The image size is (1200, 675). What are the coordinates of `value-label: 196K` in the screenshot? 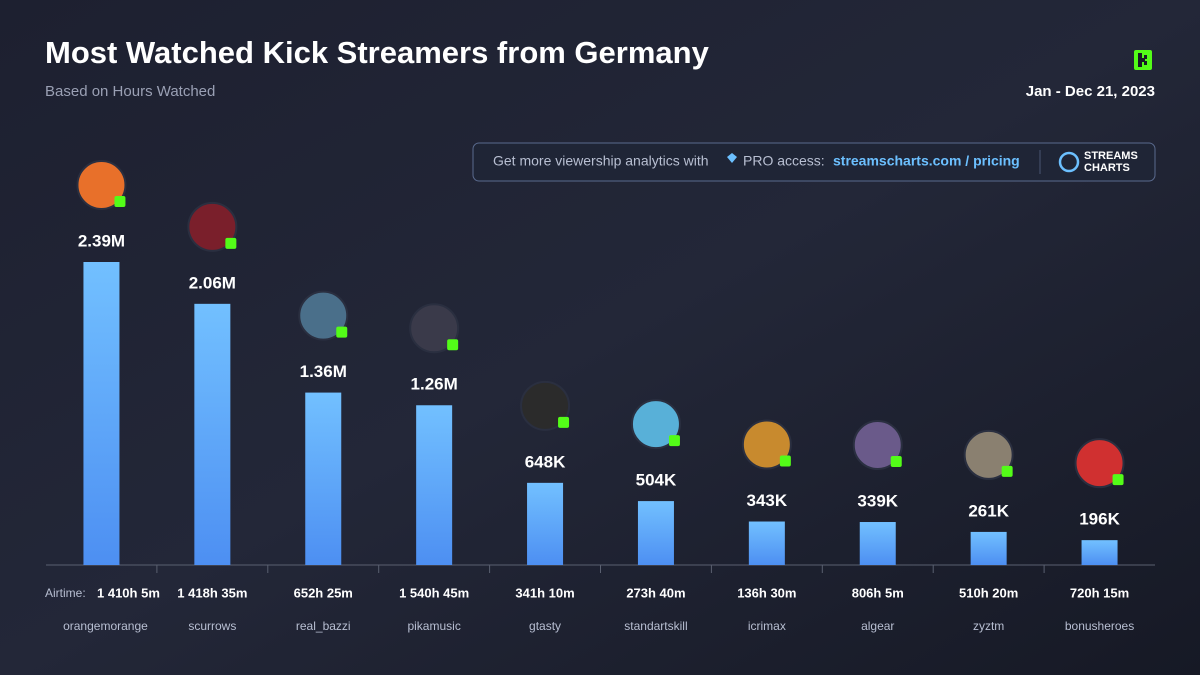 It's located at (1099, 519).